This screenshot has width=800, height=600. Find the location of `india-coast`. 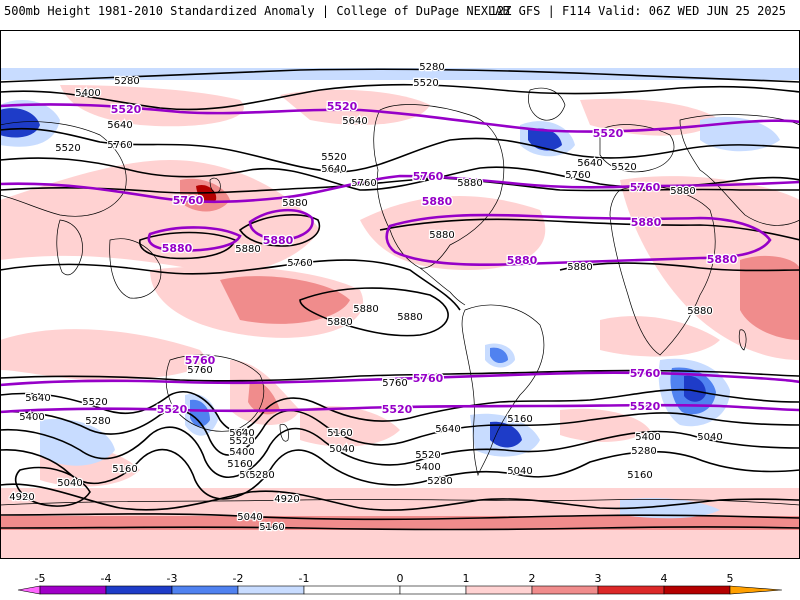

india-coast is located at coordinates (69, 247).